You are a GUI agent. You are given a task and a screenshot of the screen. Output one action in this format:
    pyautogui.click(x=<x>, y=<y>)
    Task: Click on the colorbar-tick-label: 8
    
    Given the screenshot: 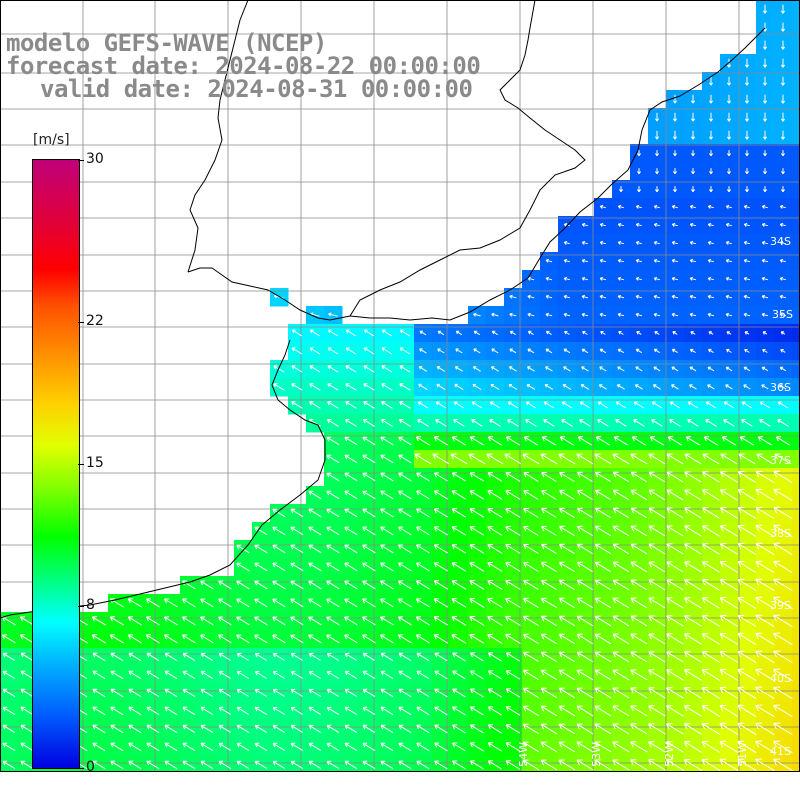 What is the action you would take?
    pyautogui.click(x=90, y=604)
    